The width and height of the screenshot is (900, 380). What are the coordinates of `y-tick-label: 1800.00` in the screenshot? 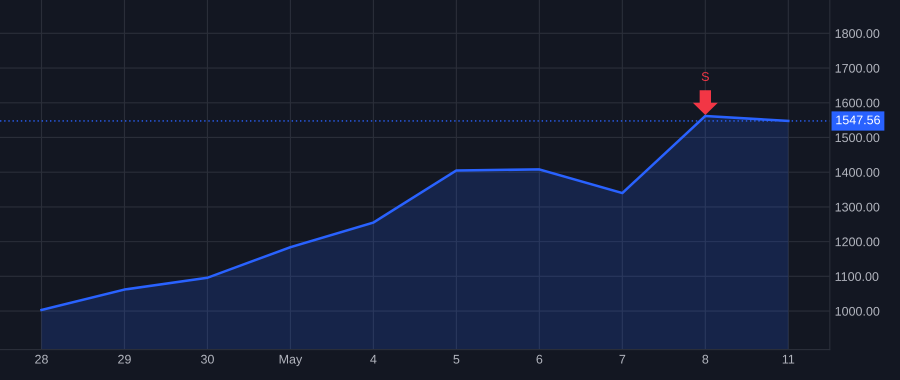 It's located at (858, 33).